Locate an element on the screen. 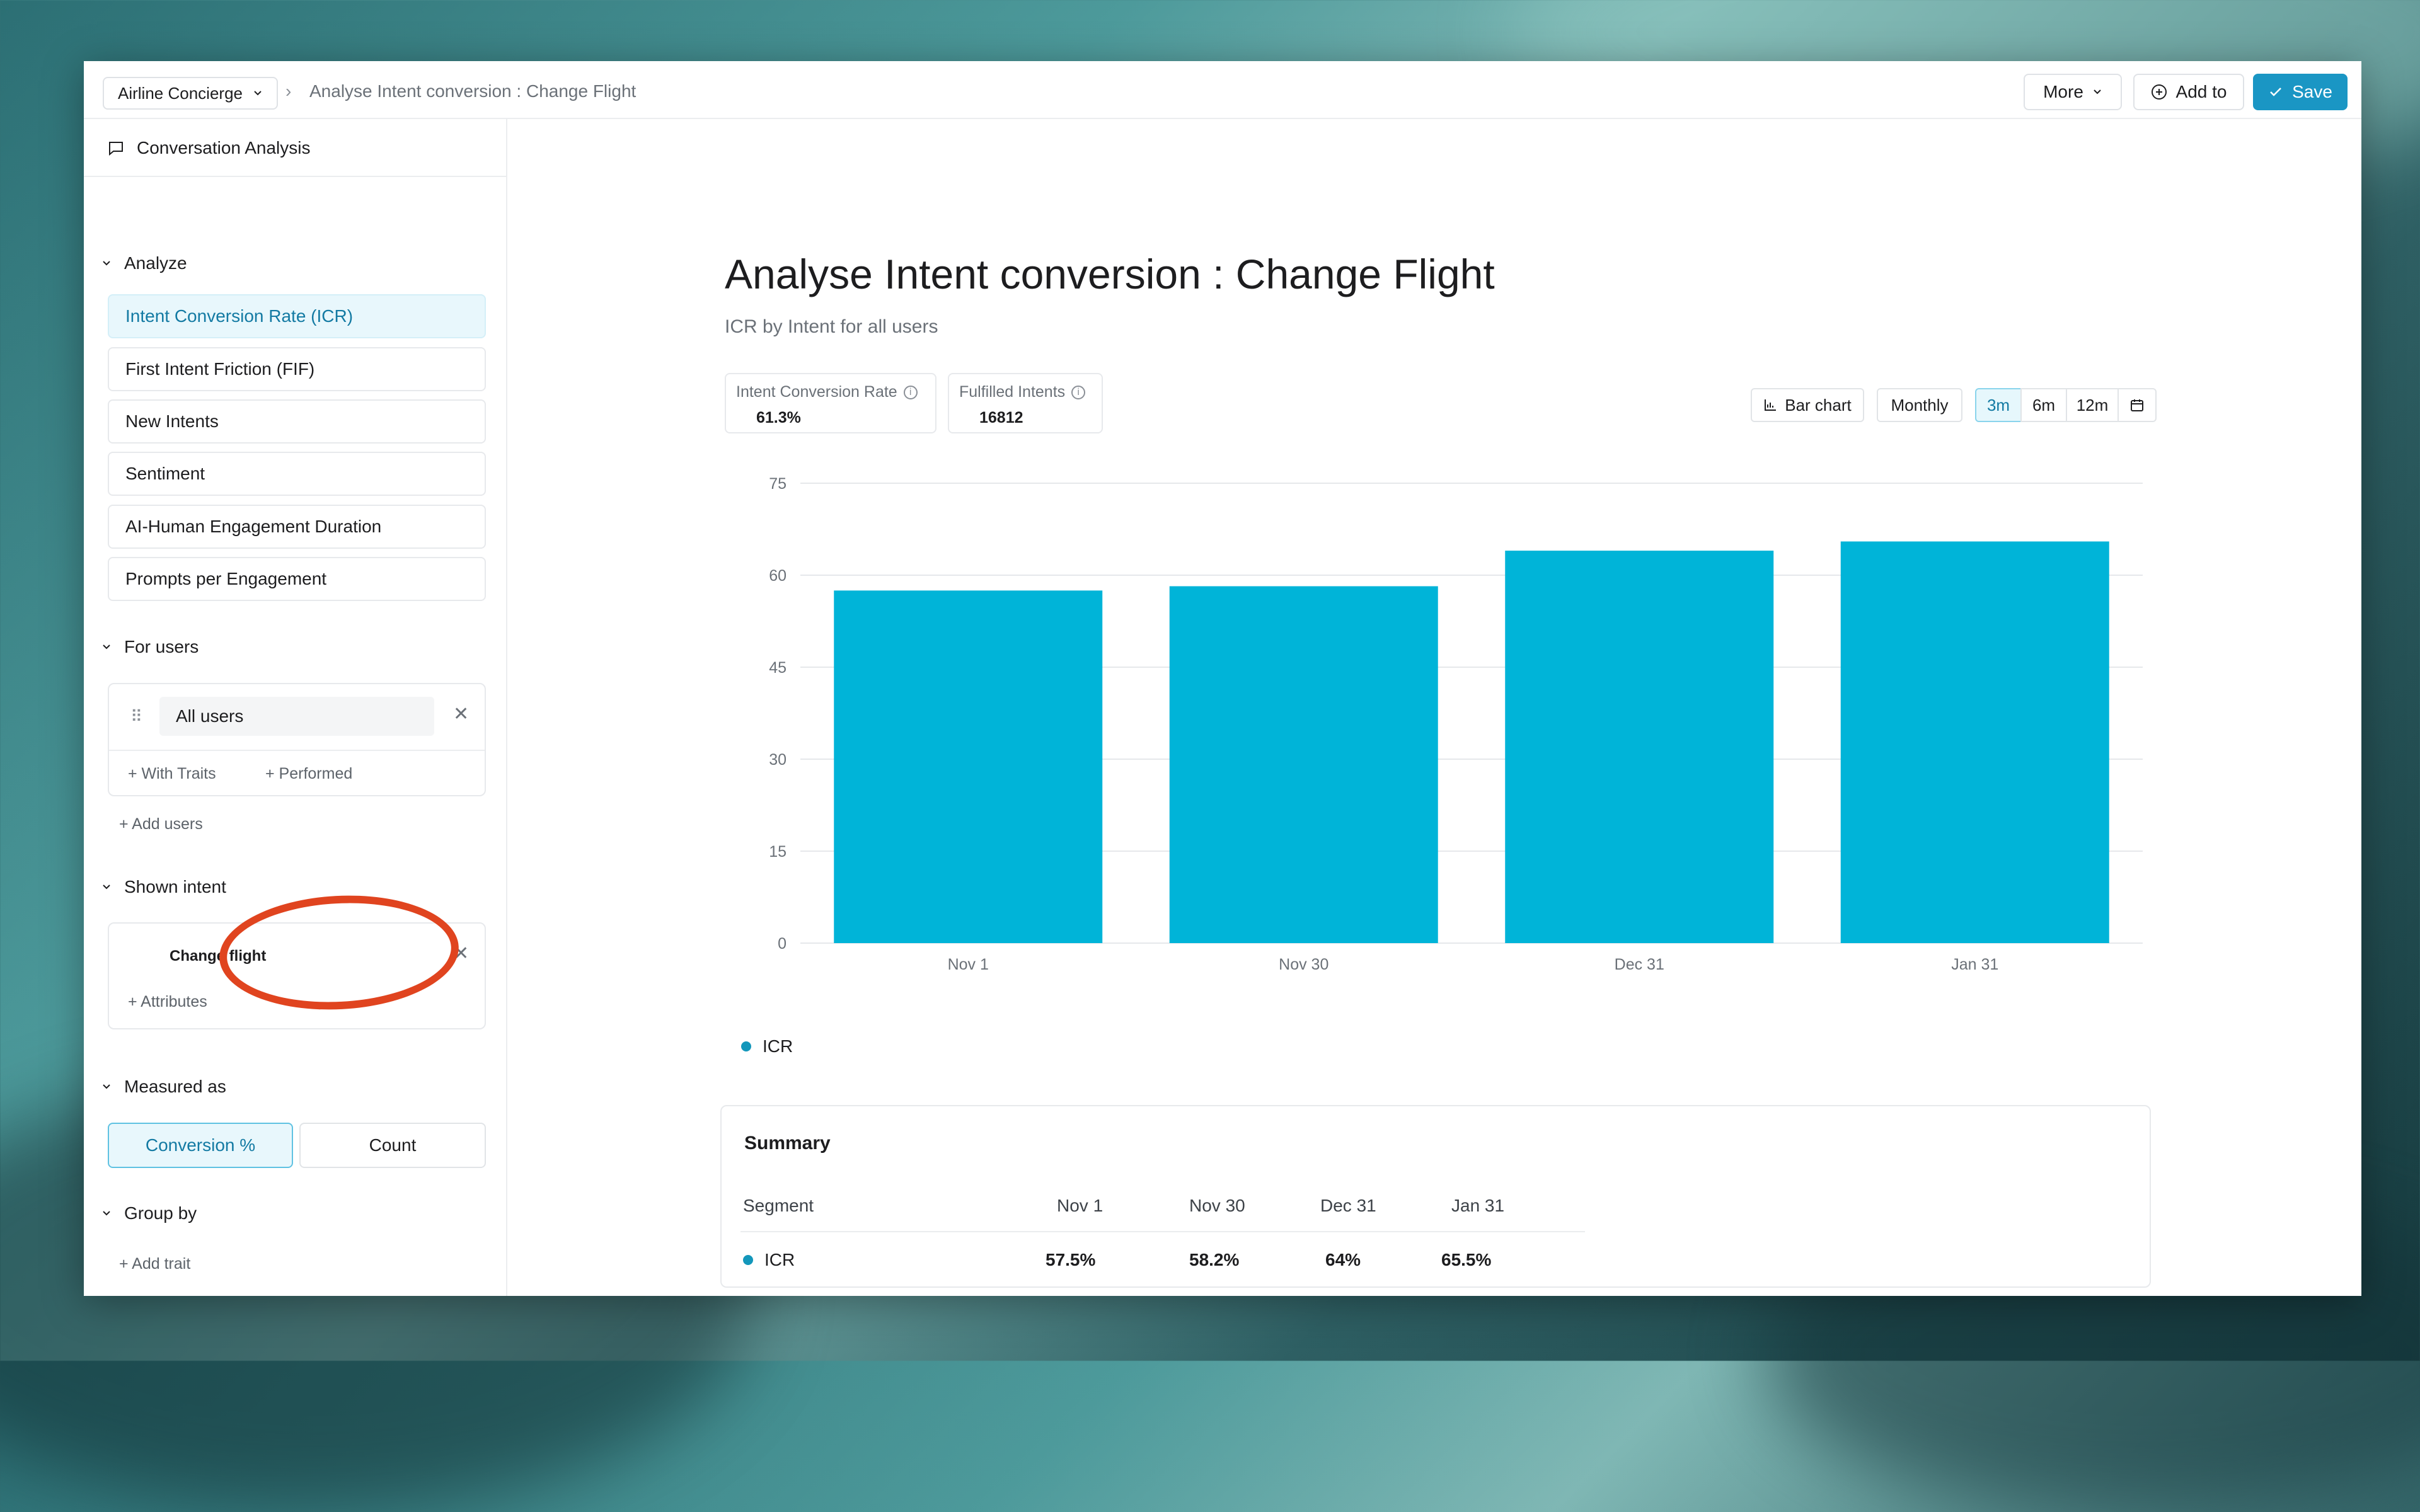 The width and height of the screenshot is (2420, 1512). stat-label: Intent Conversion Rate is located at coordinates (816, 392).